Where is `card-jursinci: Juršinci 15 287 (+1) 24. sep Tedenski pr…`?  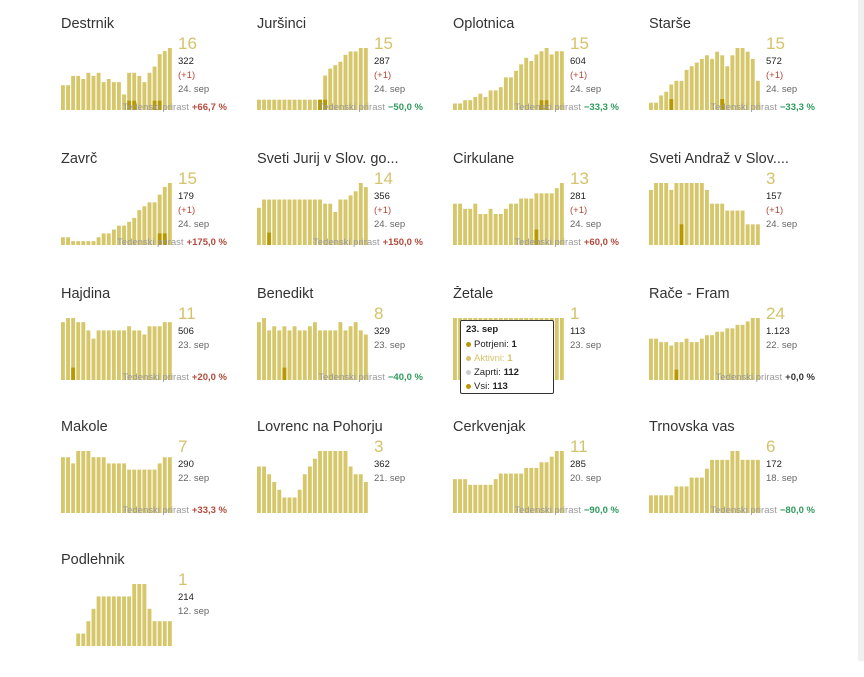 card-jursinci: Juršinci 15 287 (+1) 24. sep Tedenski pr… is located at coordinates (352, 78).